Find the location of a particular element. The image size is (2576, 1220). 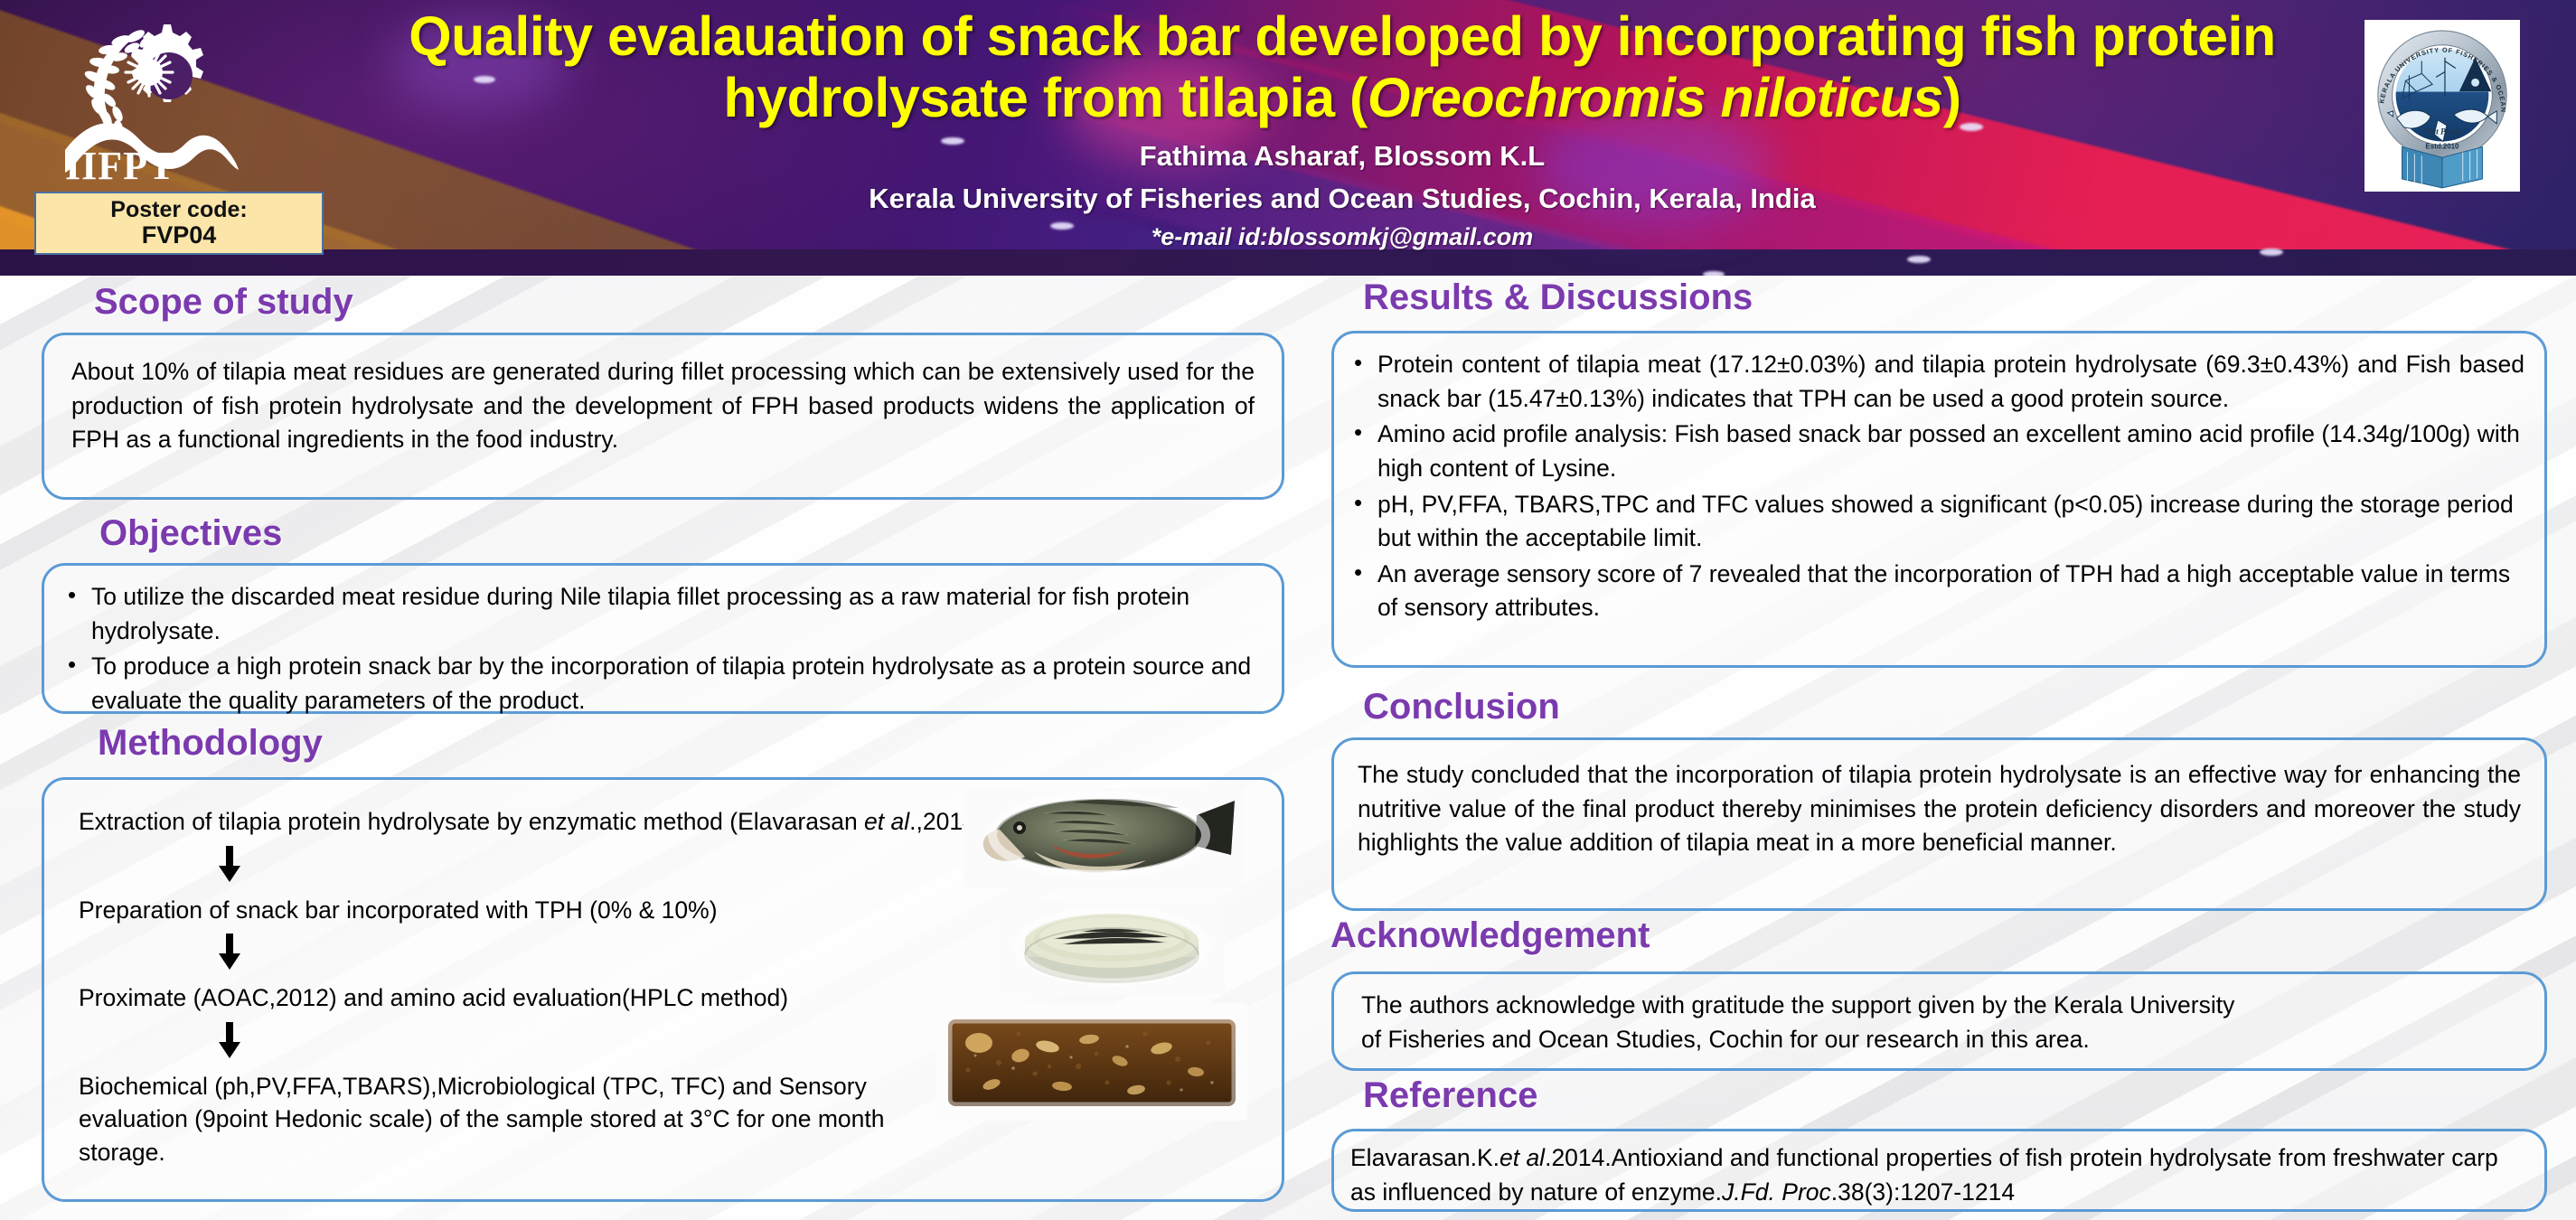

author-list: Fathima Asharaf, Blossom K.L is located at coordinates (1342, 155).